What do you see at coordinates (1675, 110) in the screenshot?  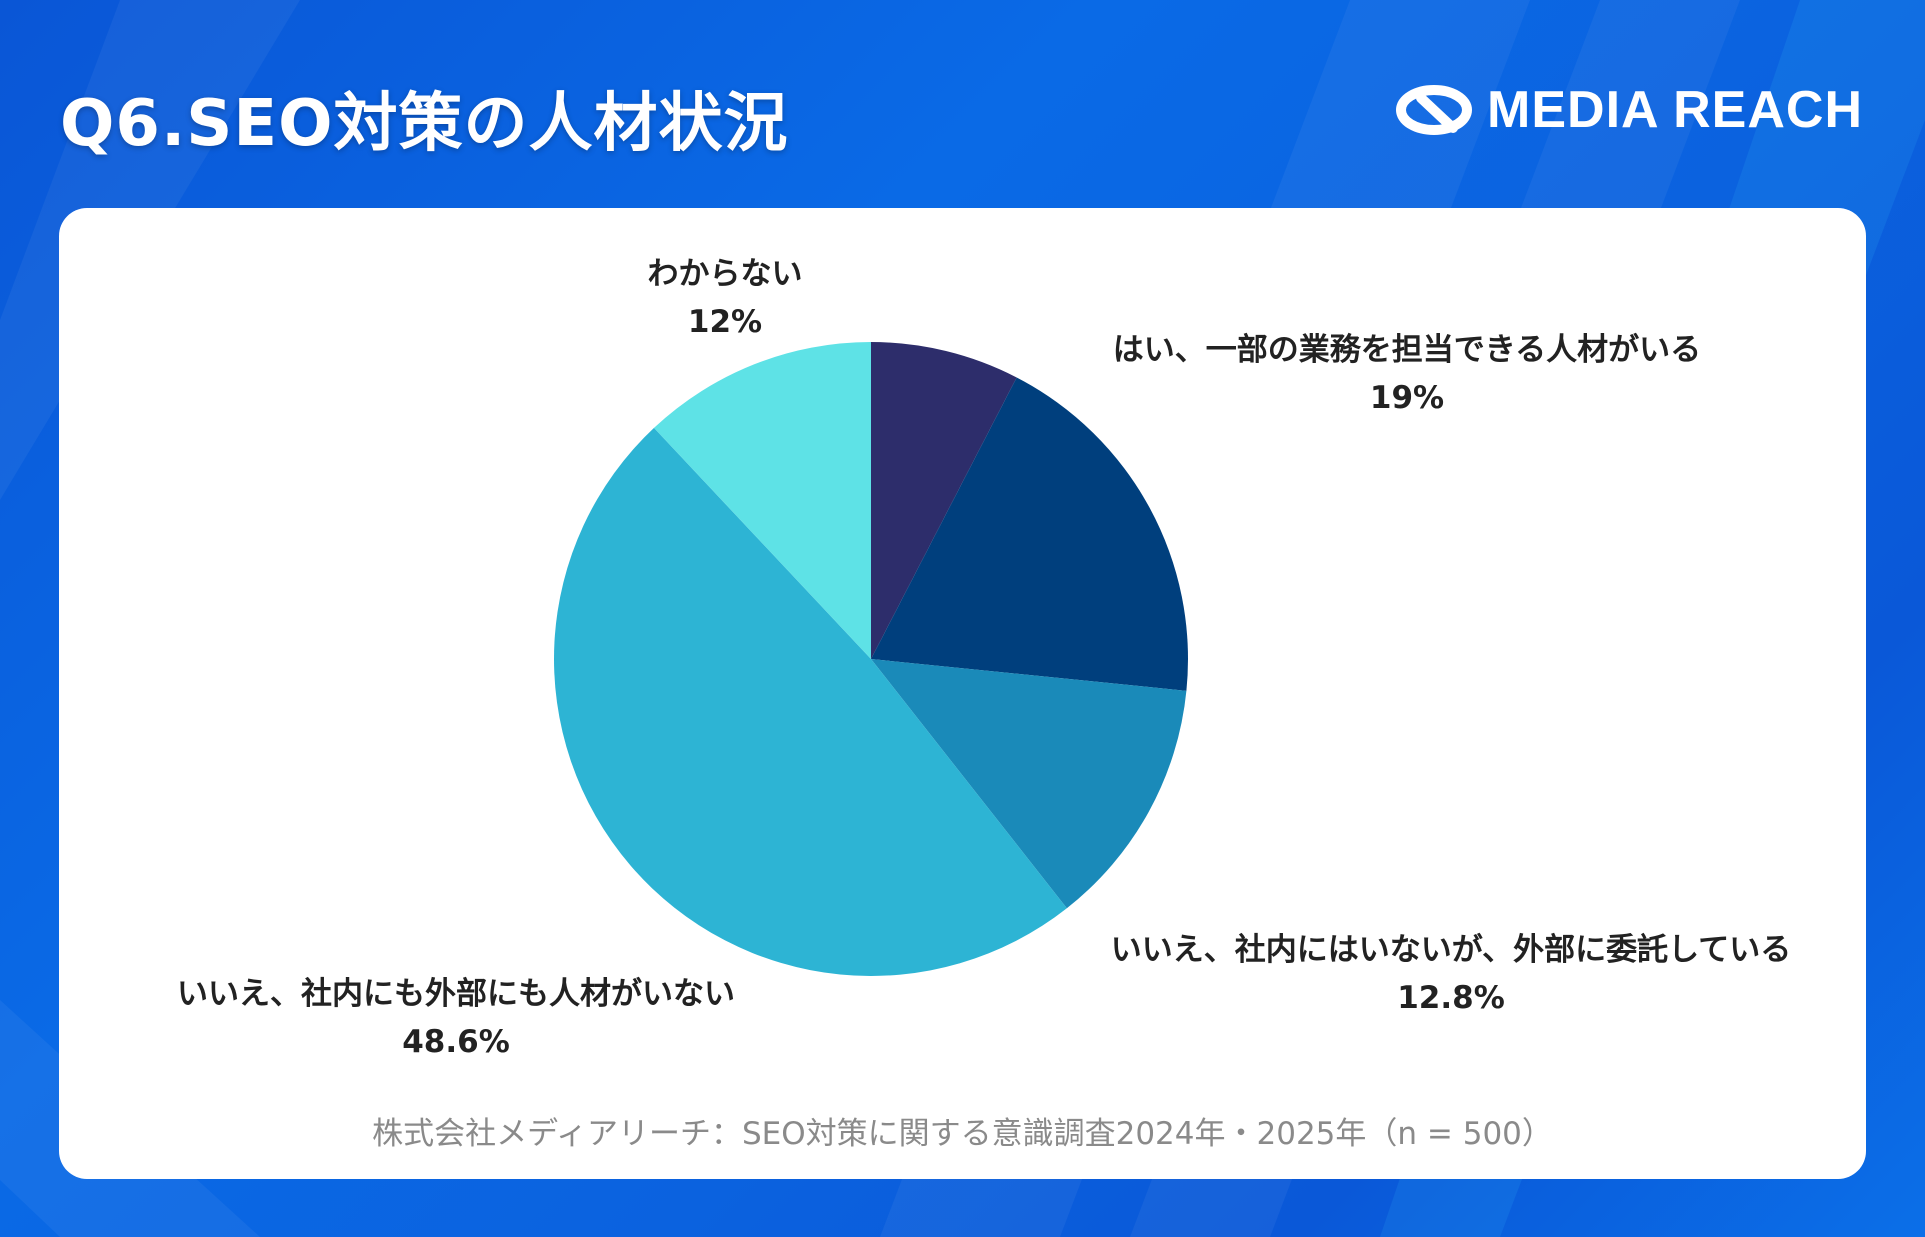 I see `logo-text: MEDIA REACH` at bounding box center [1675, 110].